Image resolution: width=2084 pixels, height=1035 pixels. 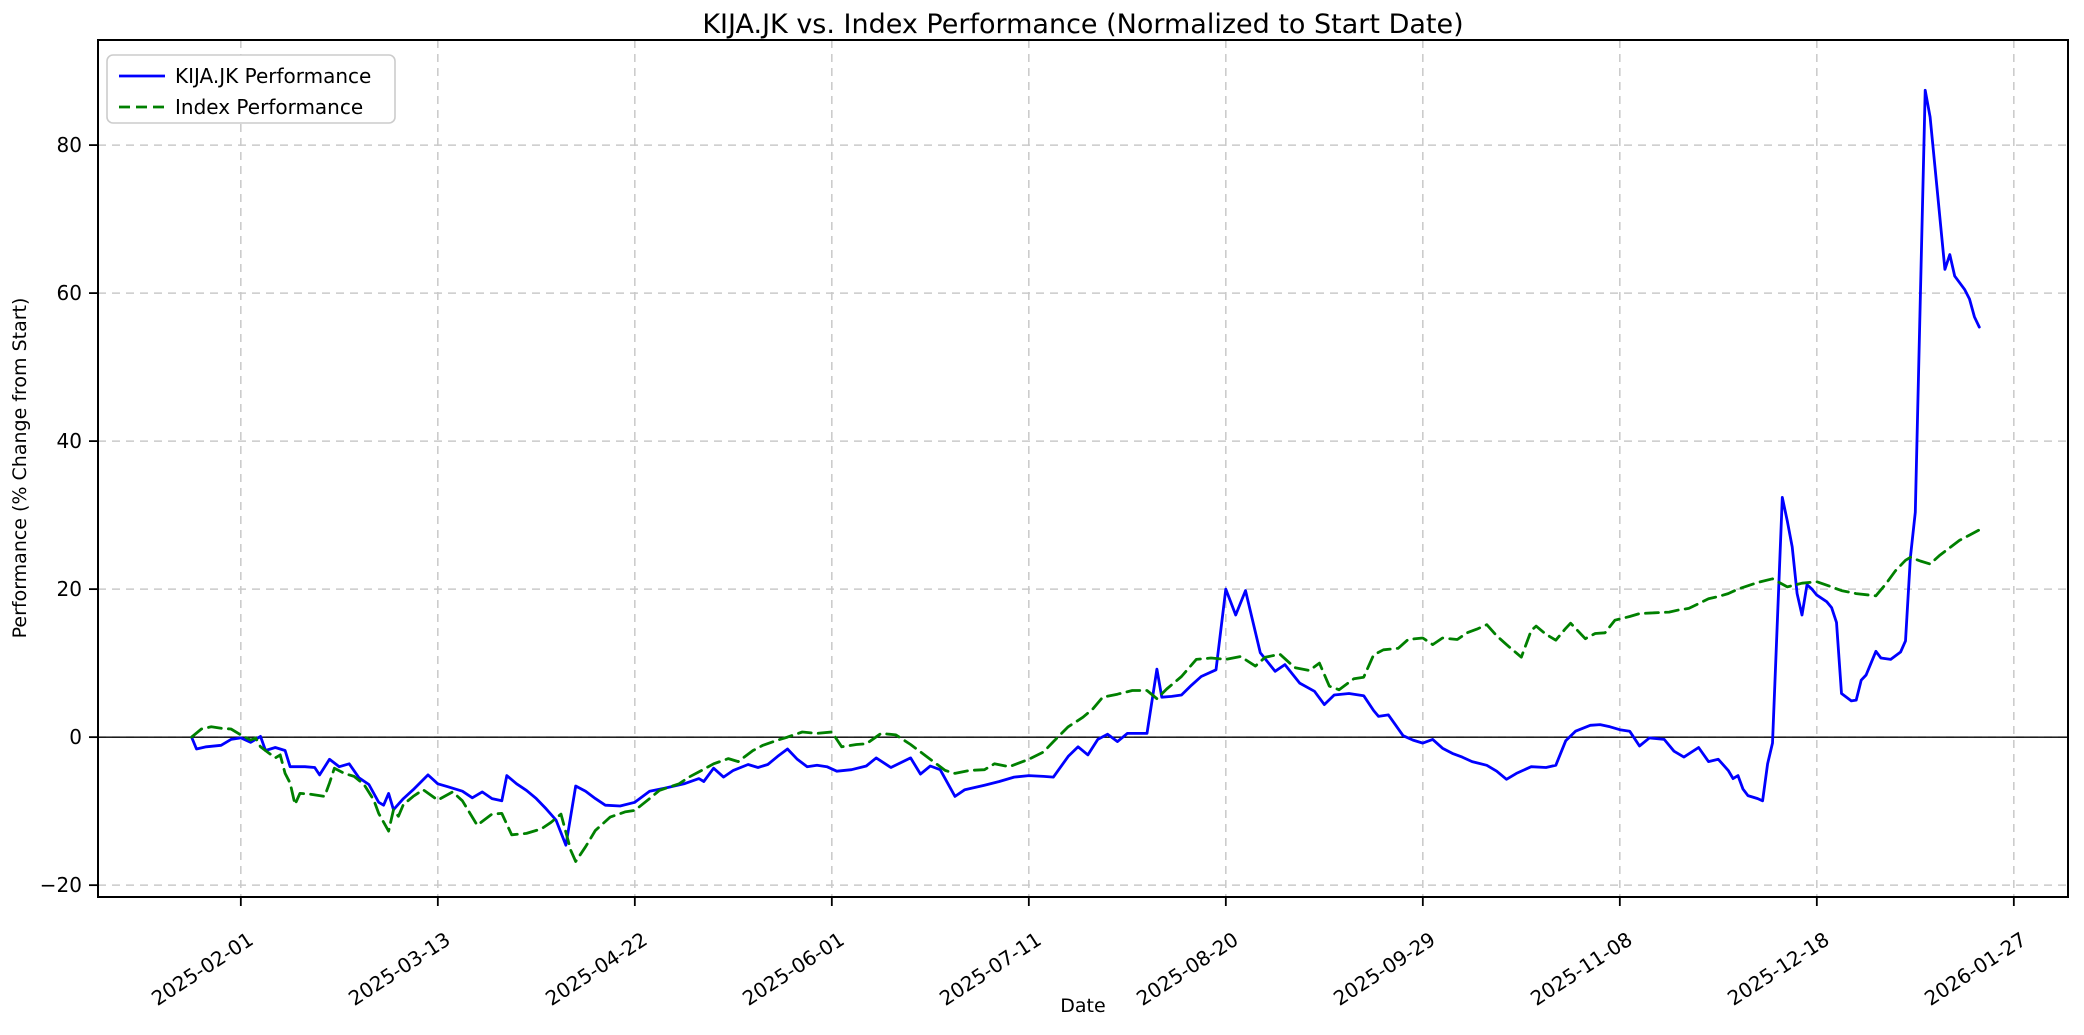 What do you see at coordinates (793, 968) in the screenshot?
I see `x-tick-label: 2025-06-01` at bounding box center [793, 968].